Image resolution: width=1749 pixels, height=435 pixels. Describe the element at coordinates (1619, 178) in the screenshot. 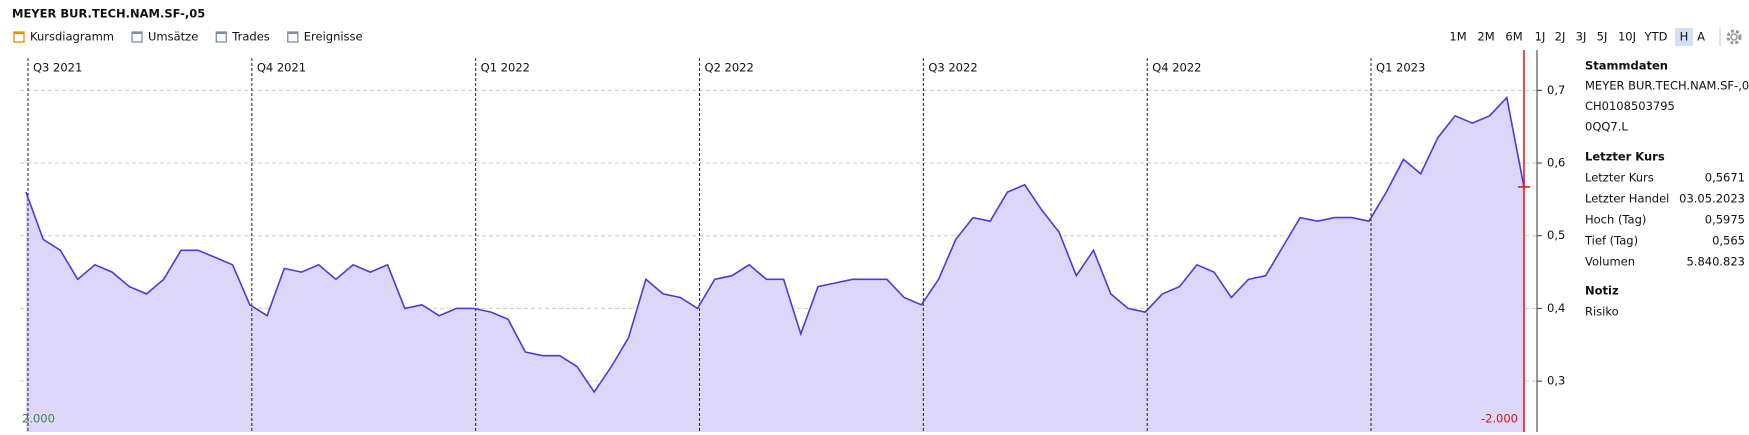

I see `info-label: Letzter Kurs` at that location.